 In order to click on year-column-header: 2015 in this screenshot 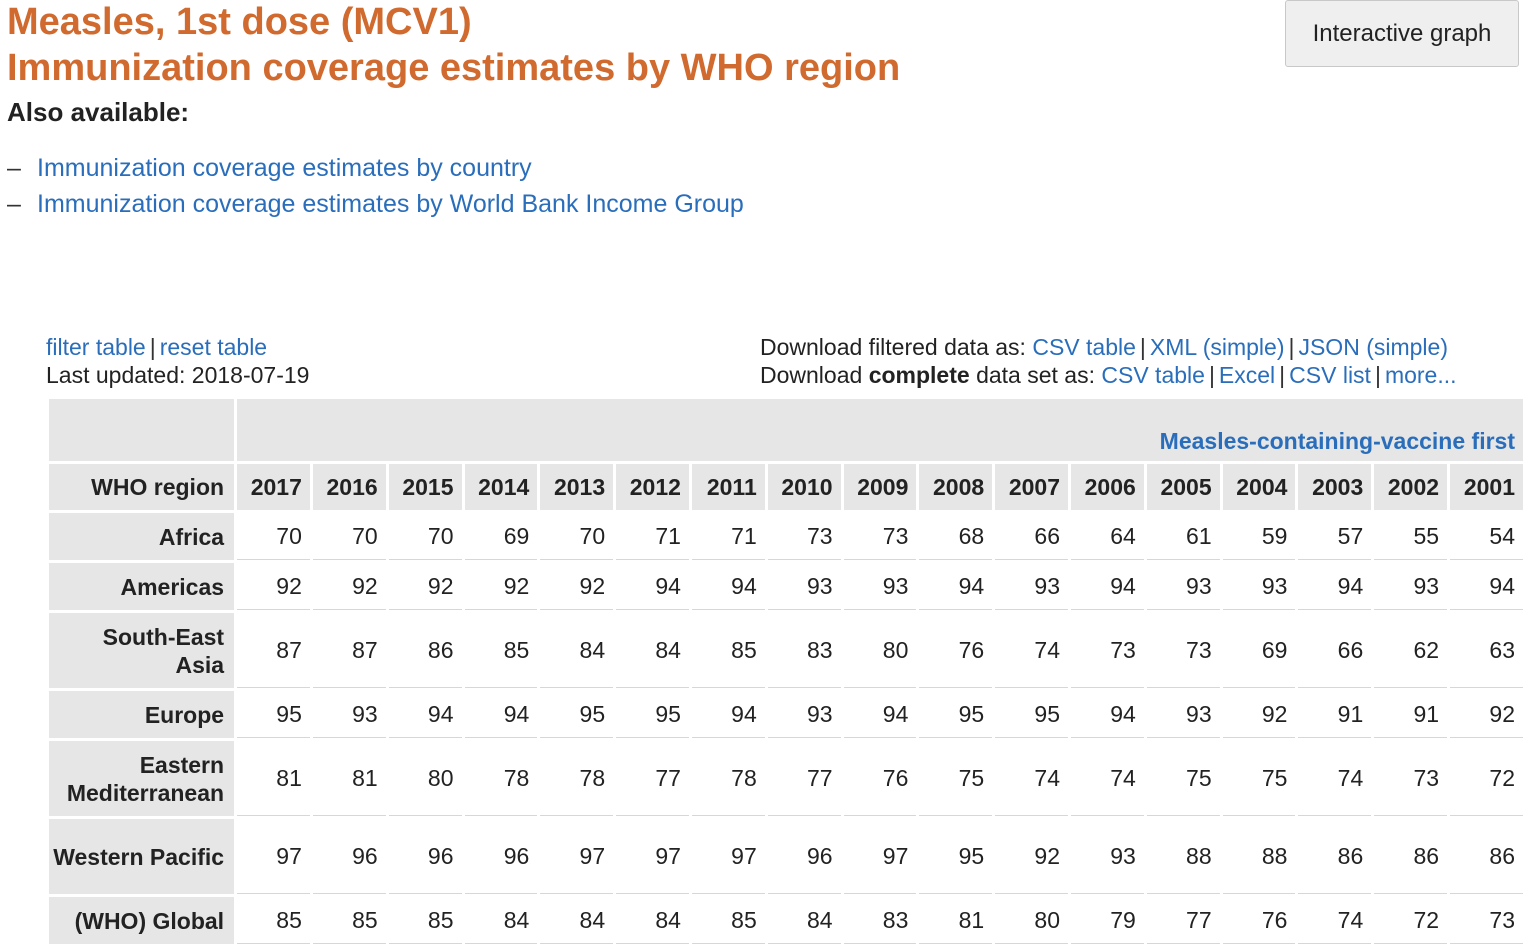, I will do `click(425, 487)`.